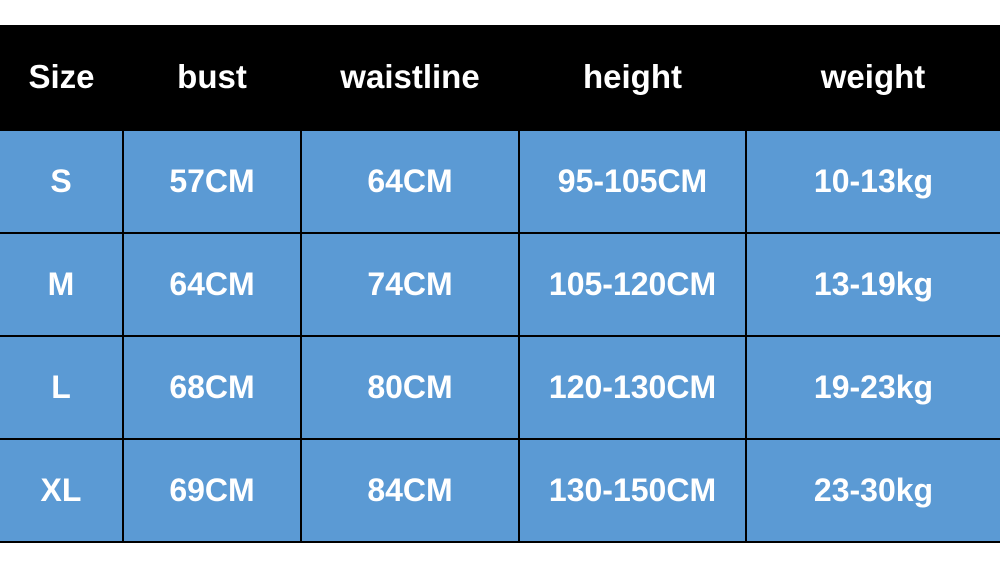 Image resolution: width=1000 pixels, height=568 pixels. I want to click on header-size: Size, so click(61, 77).